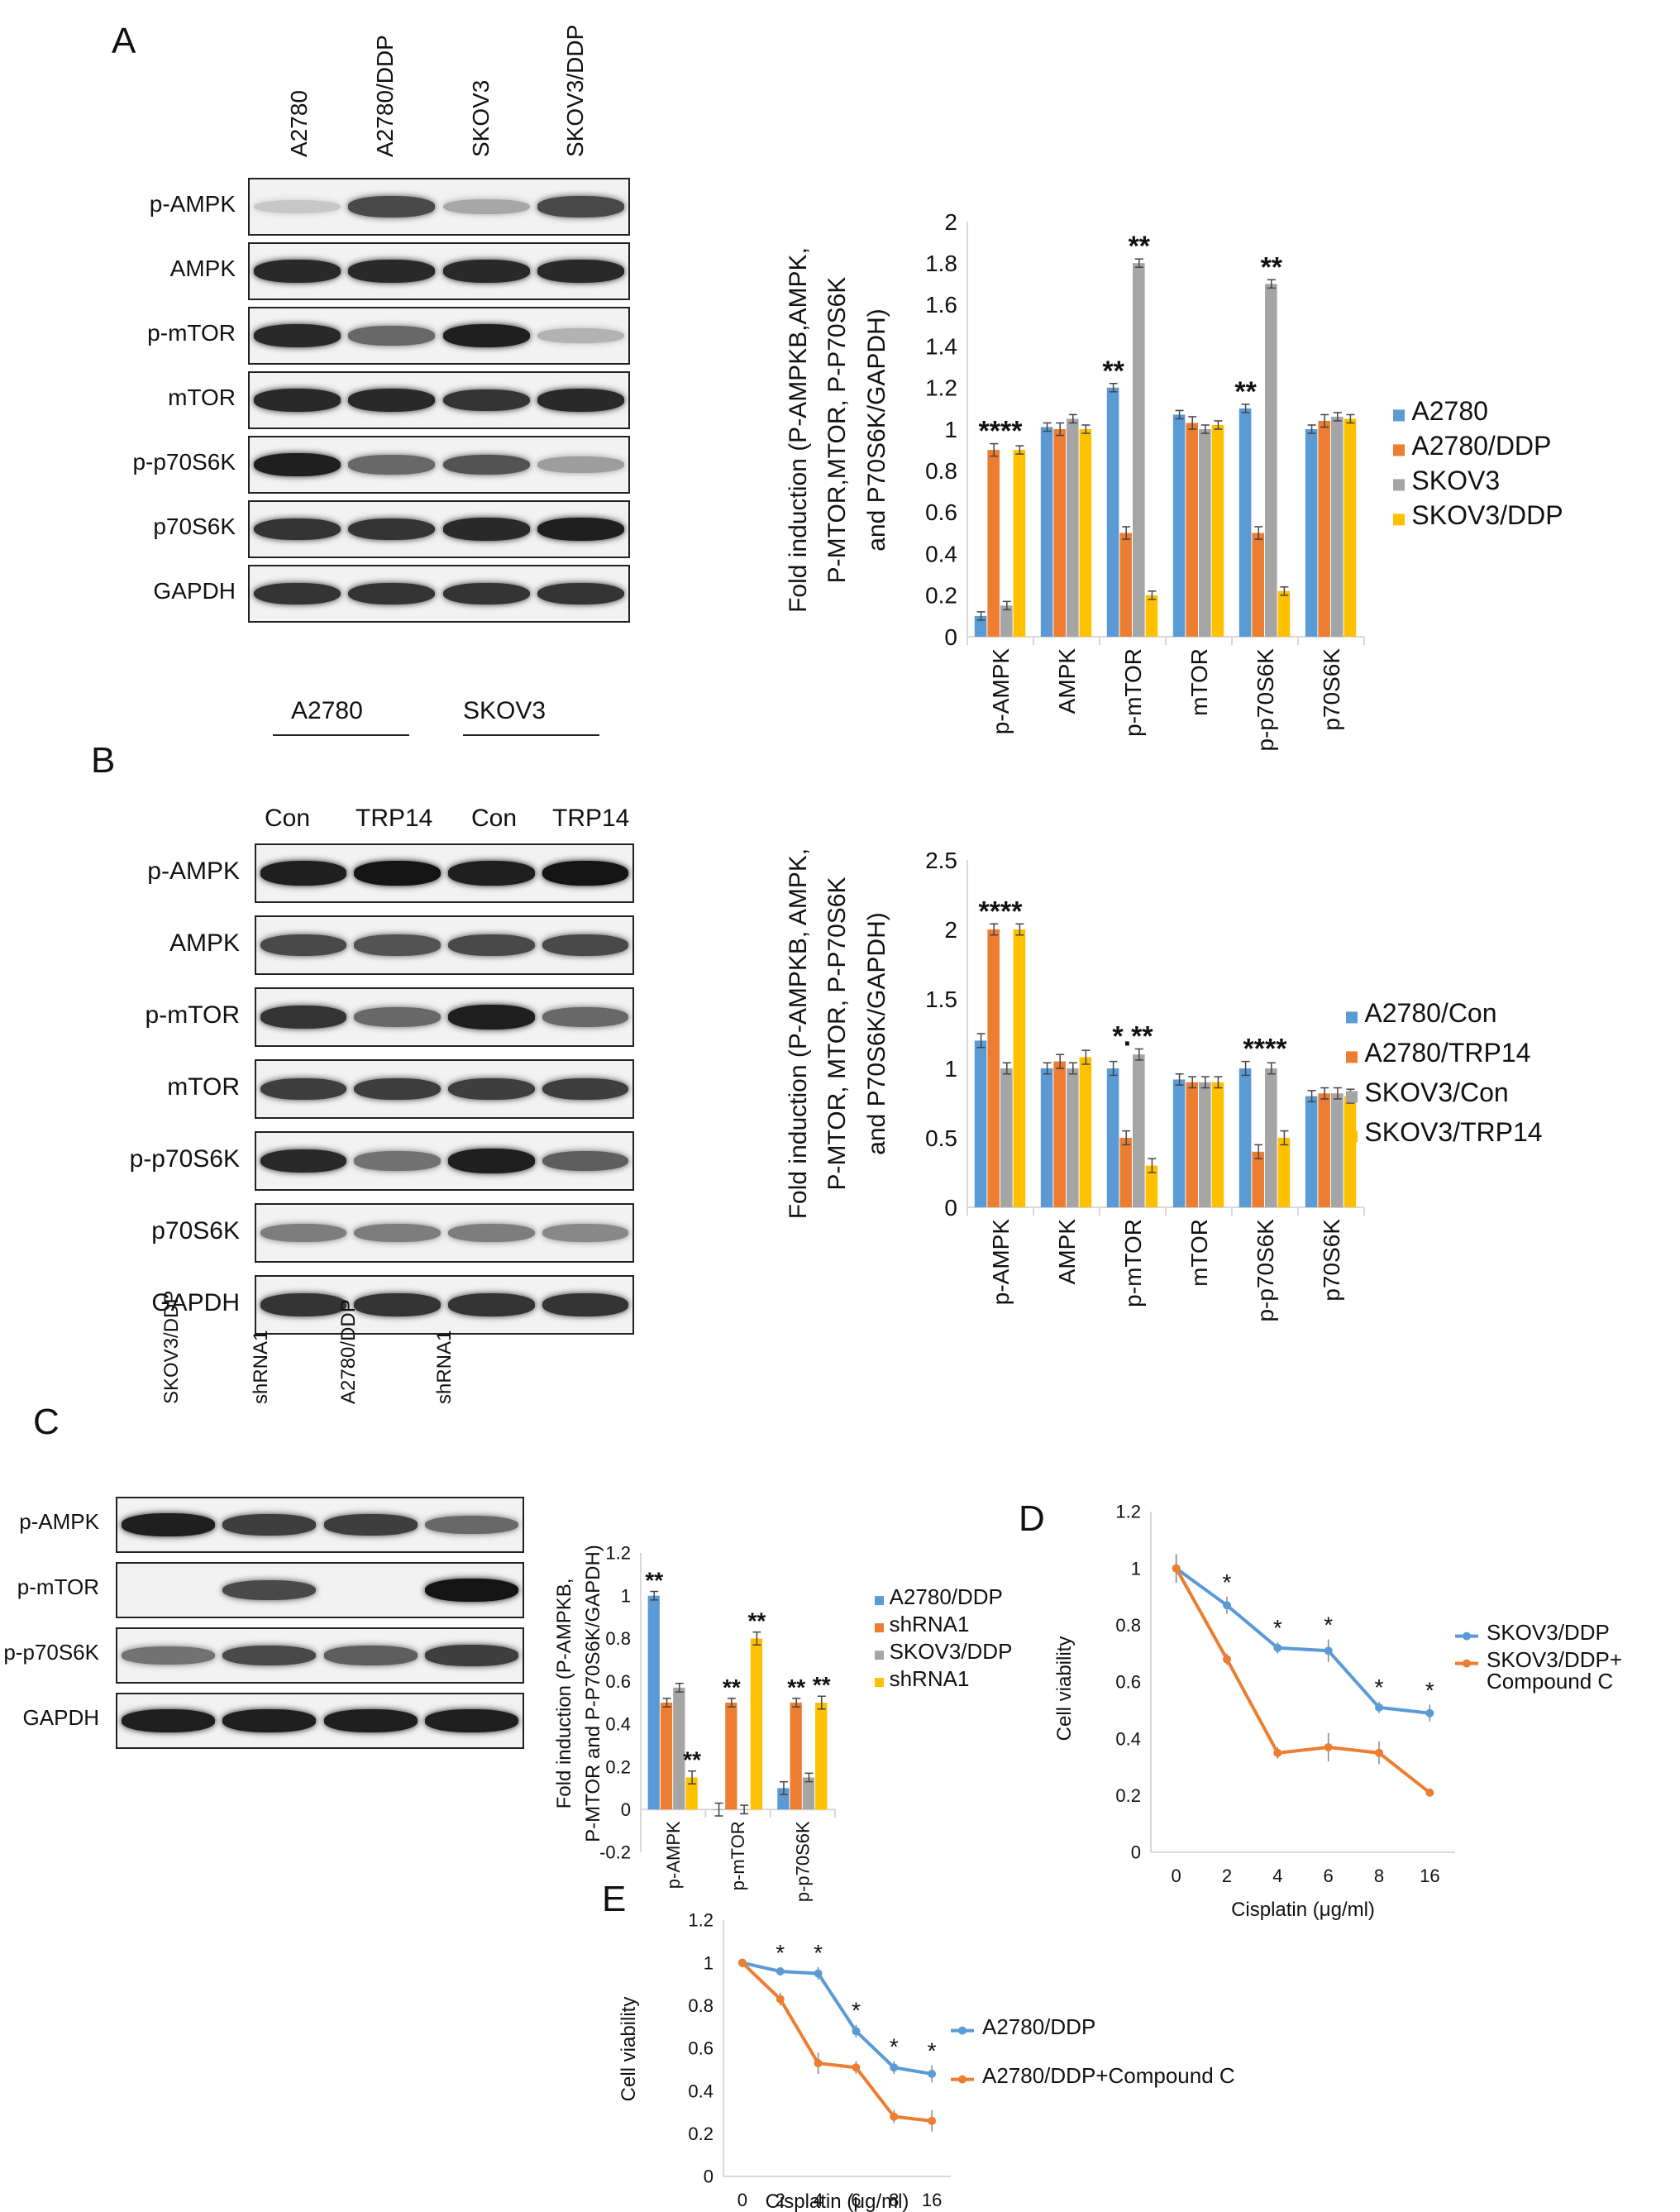 The image size is (1680, 2212). Describe the element at coordinates (941, 471) in the screenshot. I see `y-tick-label: 0.8` at that location.